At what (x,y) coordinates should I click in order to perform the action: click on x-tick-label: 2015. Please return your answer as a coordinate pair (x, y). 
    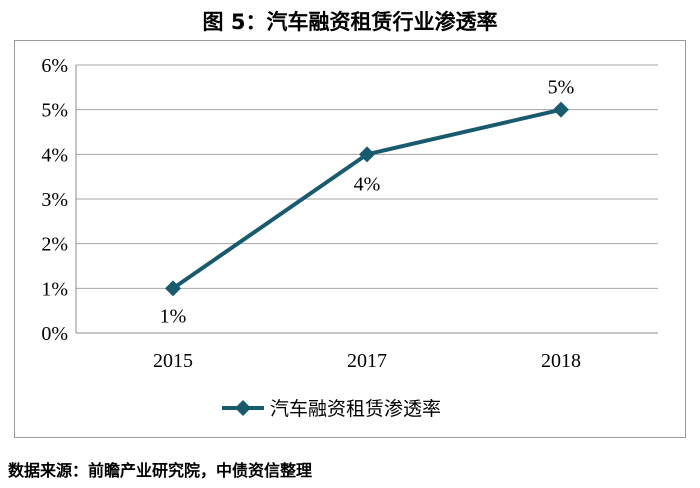
    Looking at the image, I should click on (173, 361).